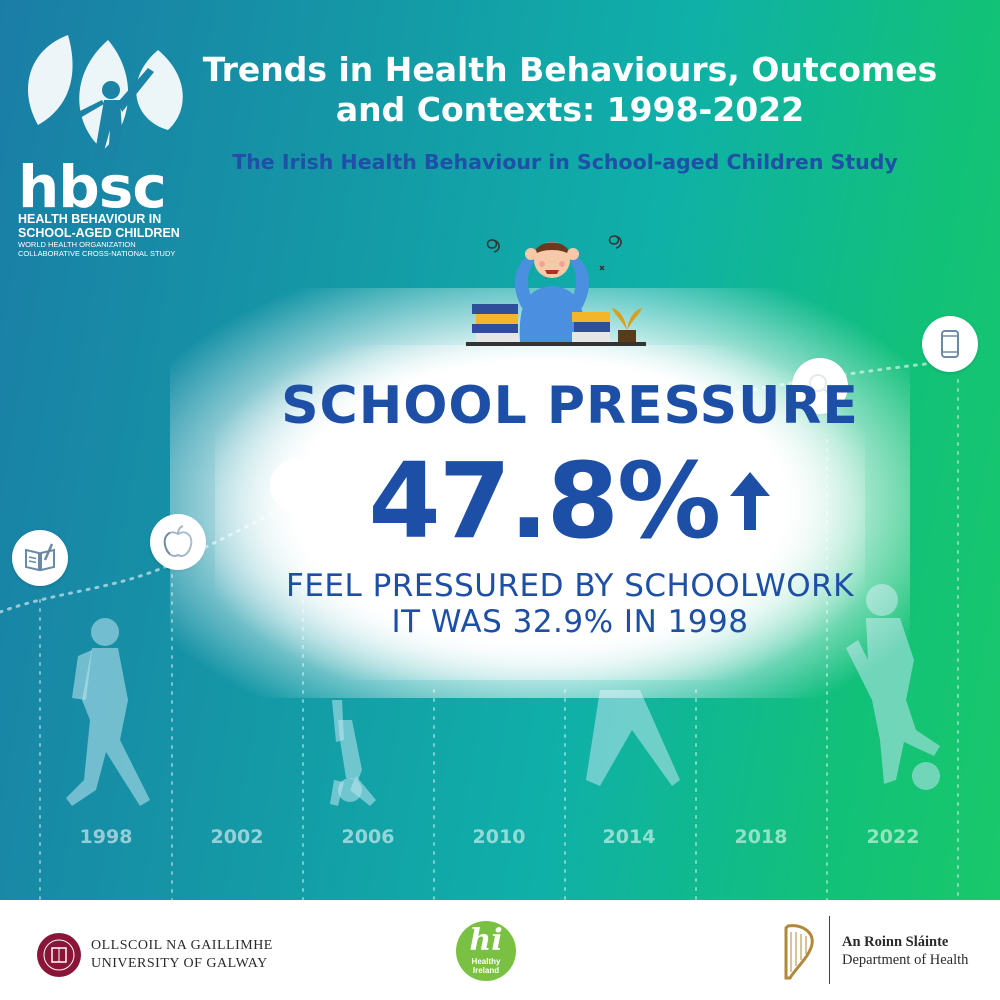 The width and height of the screenshot is (1000, 1000). I want to click on logo-tagline-1: HEALTH BEHAVIOUR IN, so click(90, 219).